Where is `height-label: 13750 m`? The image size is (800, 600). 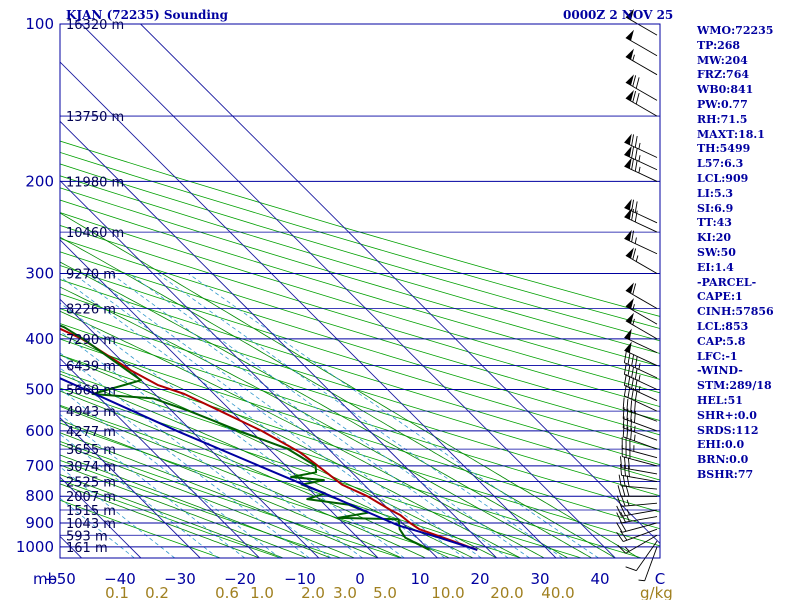 height-label: 13750 m is located at coordinates (95, 117).